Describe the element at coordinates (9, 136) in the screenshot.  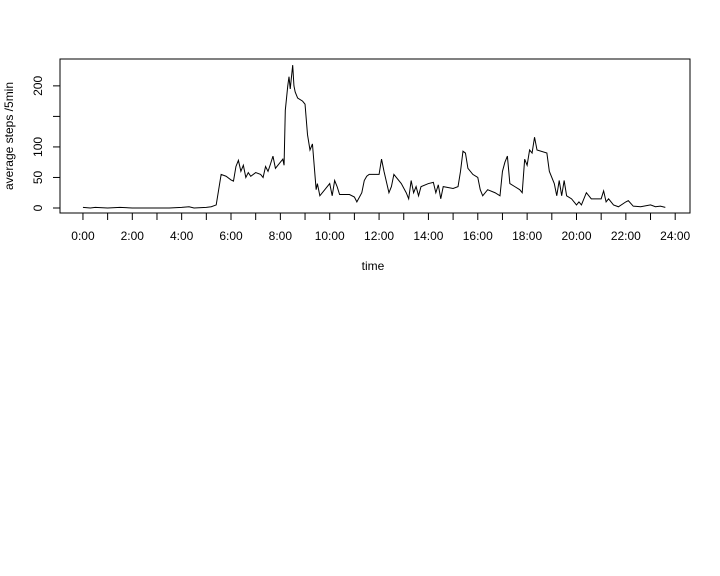
I see `y-axis-label: average steps /5min` at that location.